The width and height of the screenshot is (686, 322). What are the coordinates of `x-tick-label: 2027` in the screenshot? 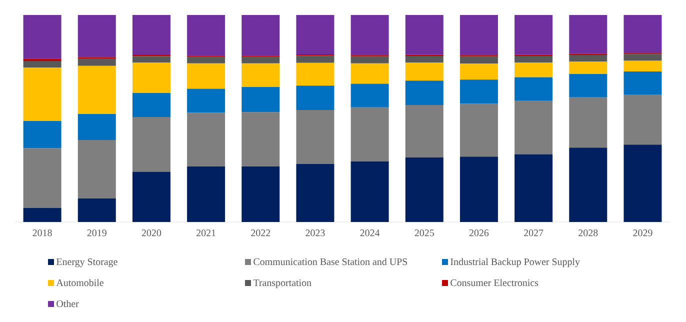 It's located at (534, 233).